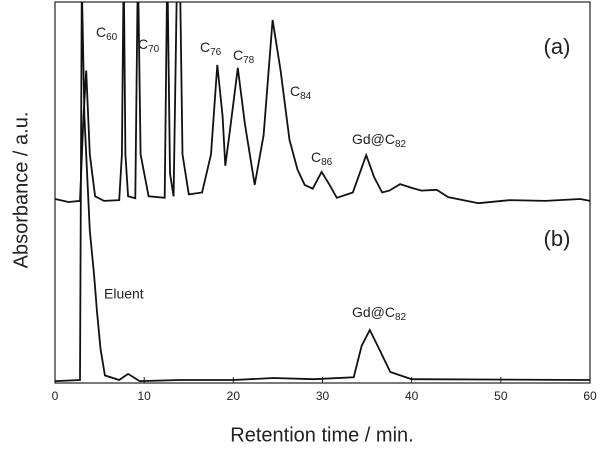 This screenshot has height=449, width=603. What do you see at coordinates (144, 396) in the screenshot?
I see `x-tick-label: 10` at bounding box center [144, 396].